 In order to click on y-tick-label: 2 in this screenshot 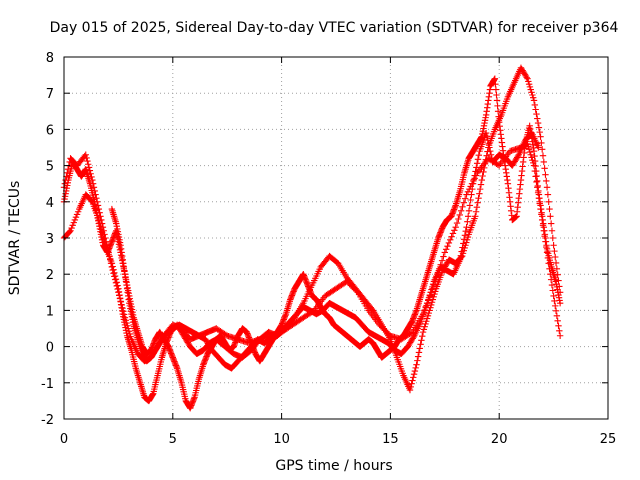, I will do `click(50, 275)`.